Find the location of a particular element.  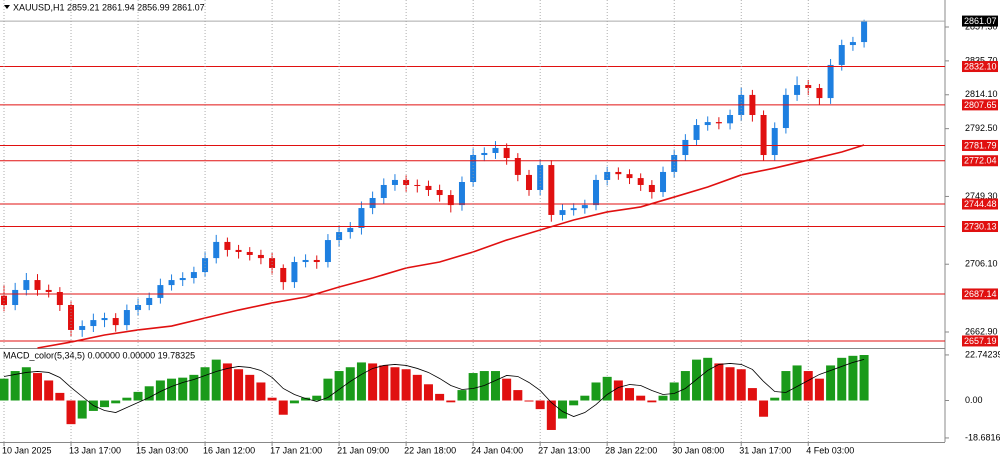

x-tick-label: 21 Jan 09:00 is located at coordinates (363, 450).